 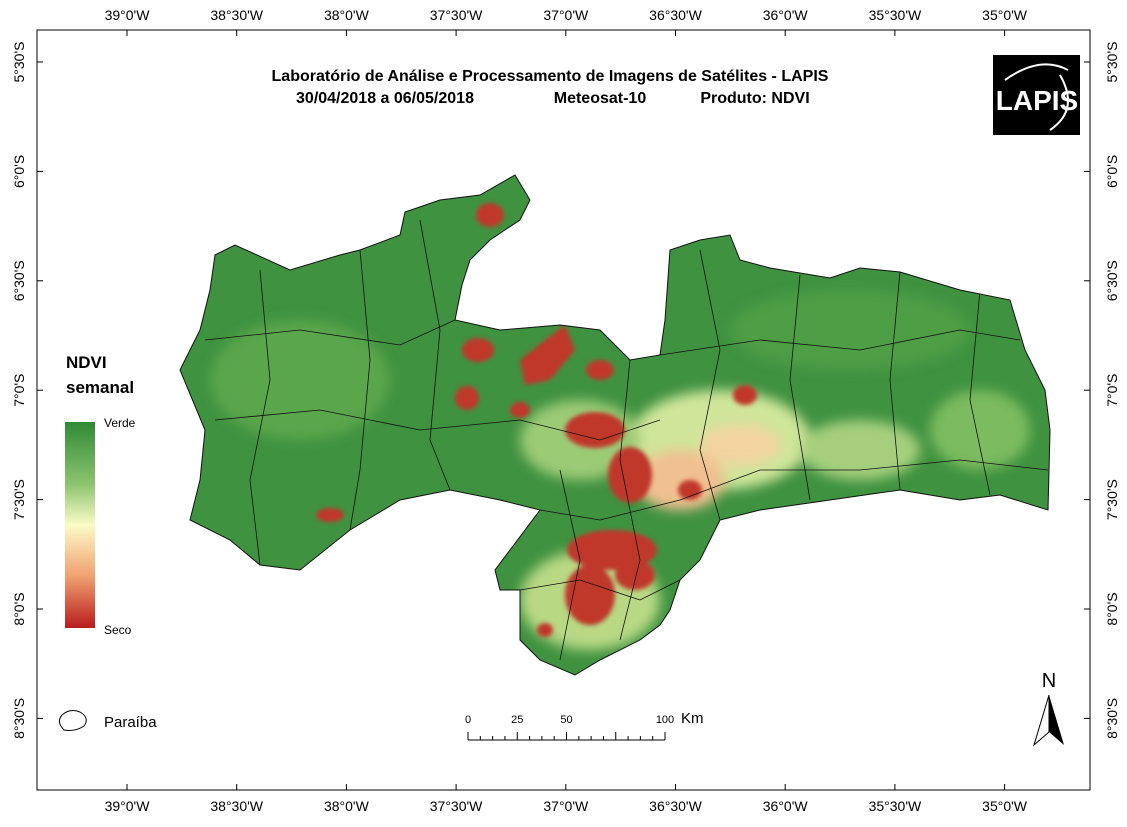 What do you see at coordinates (468, 720) in the screenshot?
I see `scale-label: 0` at bounding box center [468, 720].